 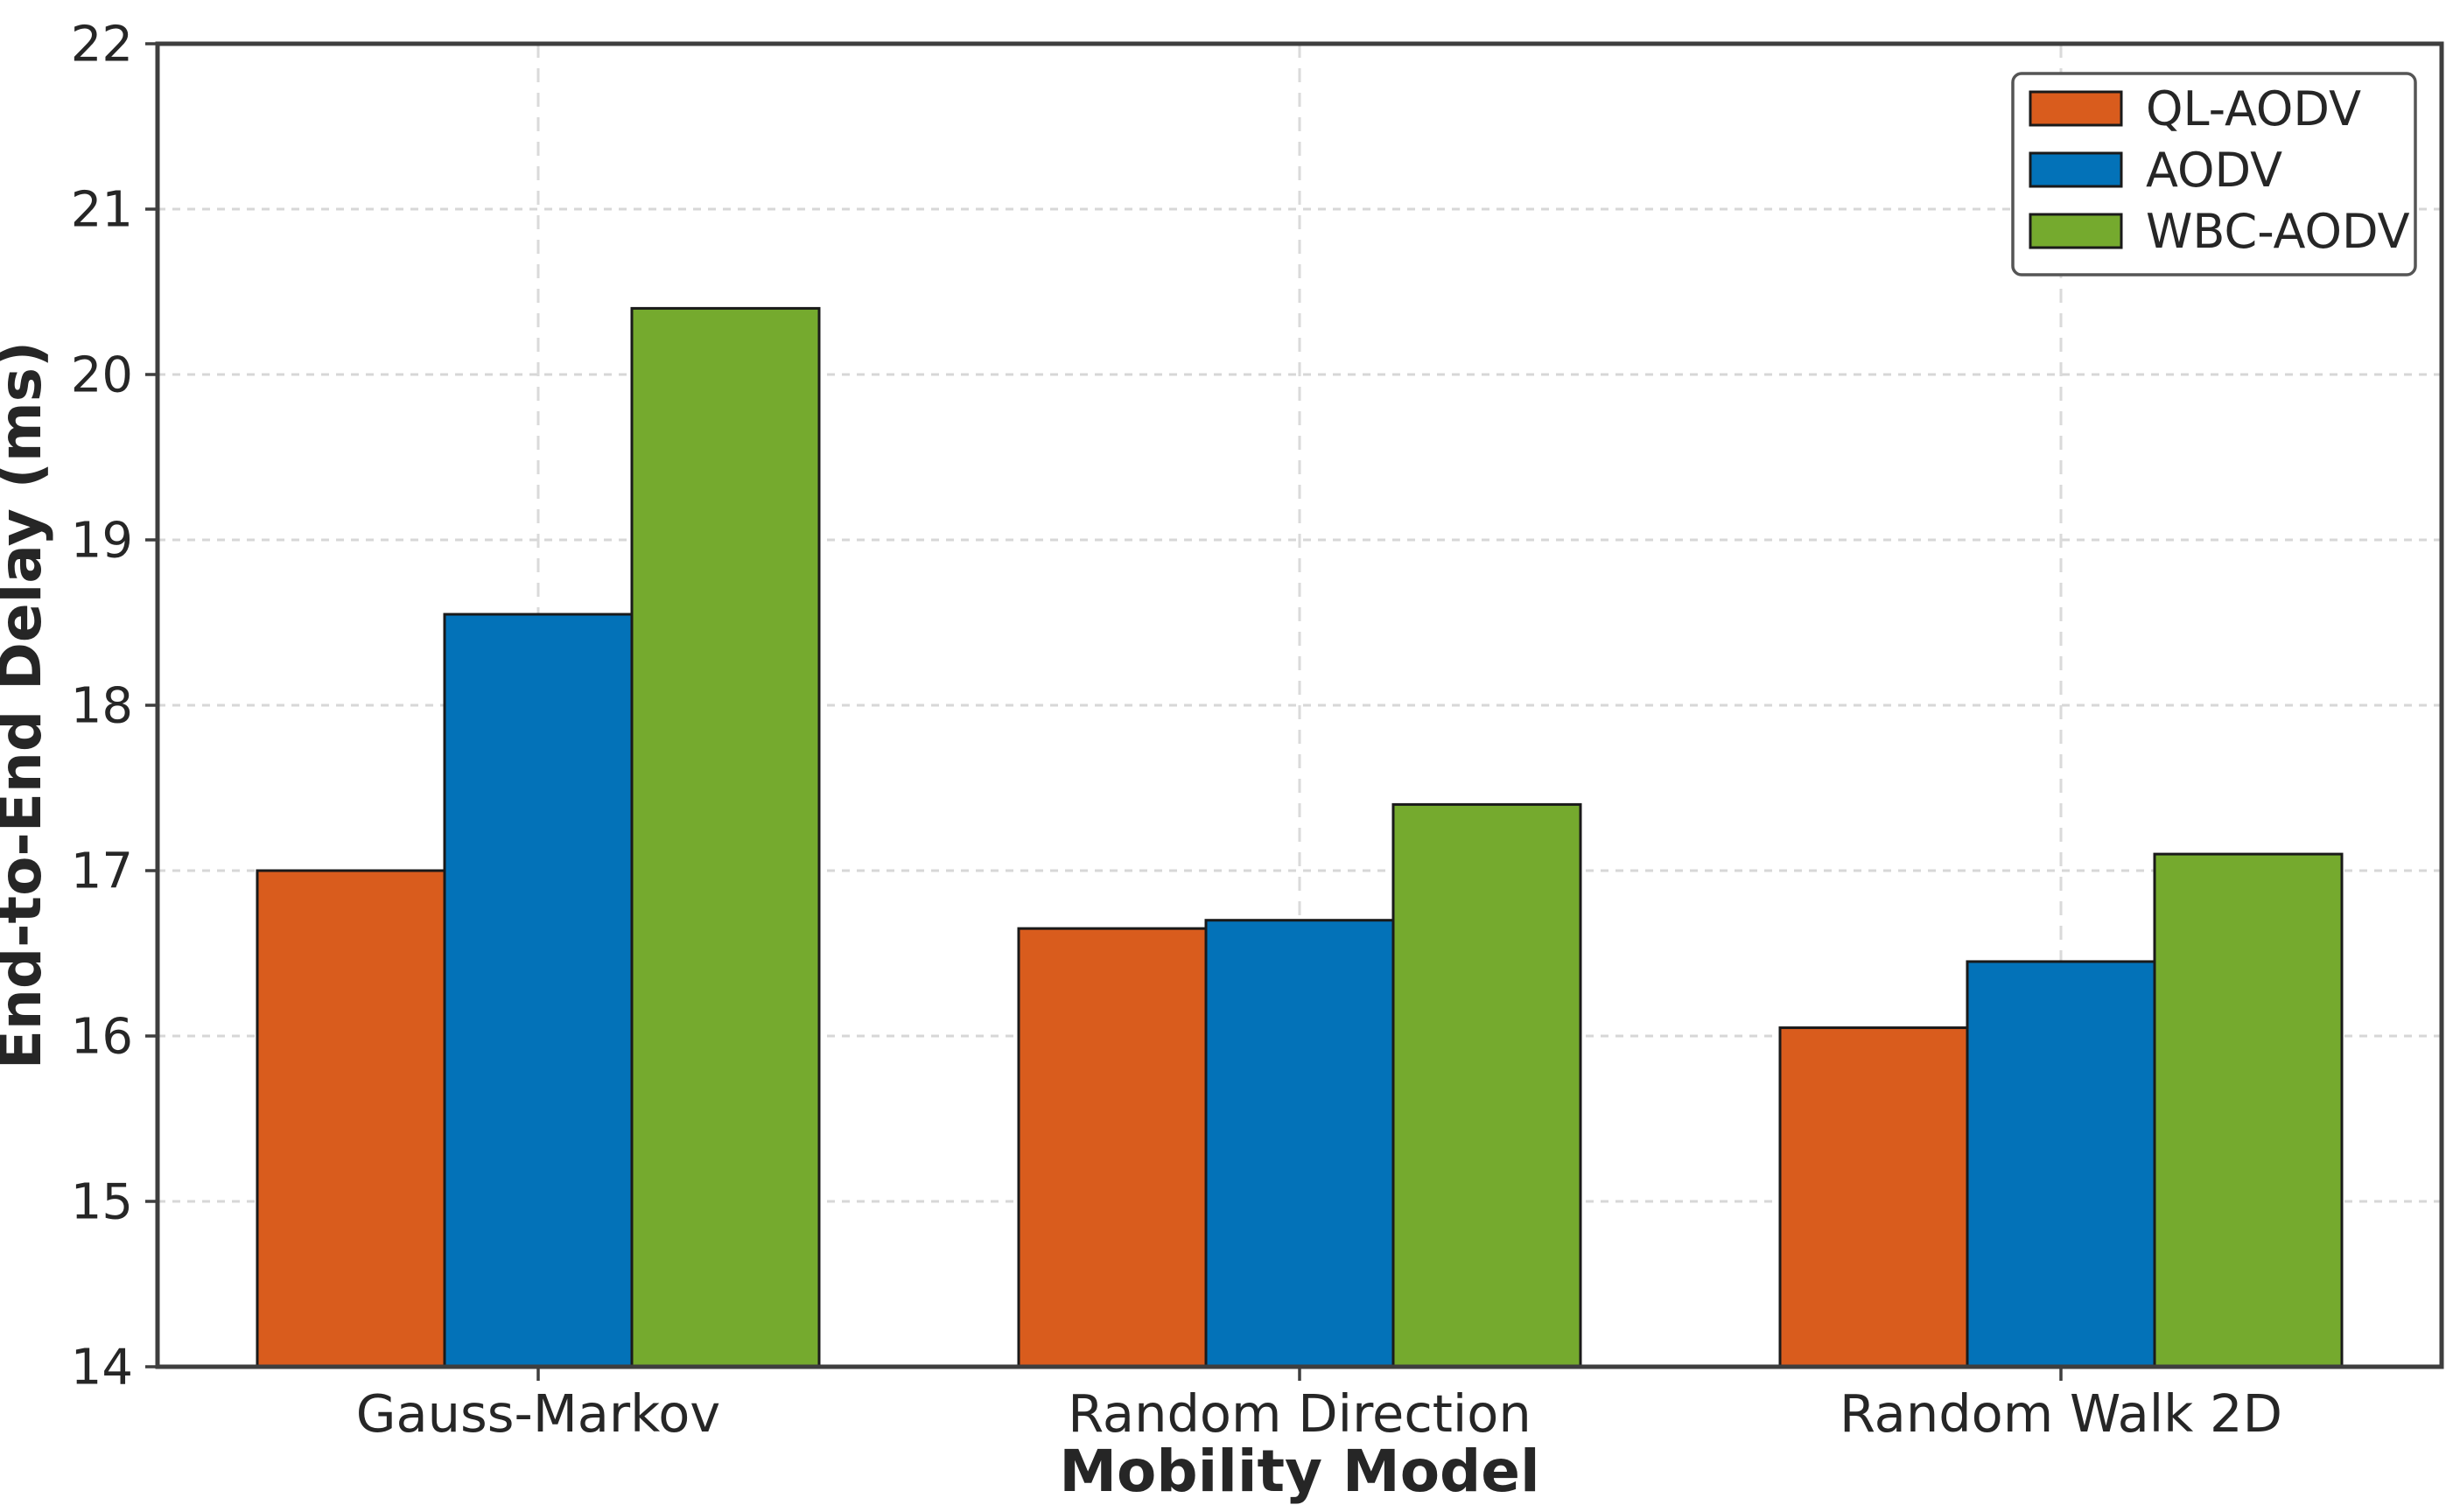 I want to click on bar-wbc-aodv-random-direction, so click(x=1486, y=1085).